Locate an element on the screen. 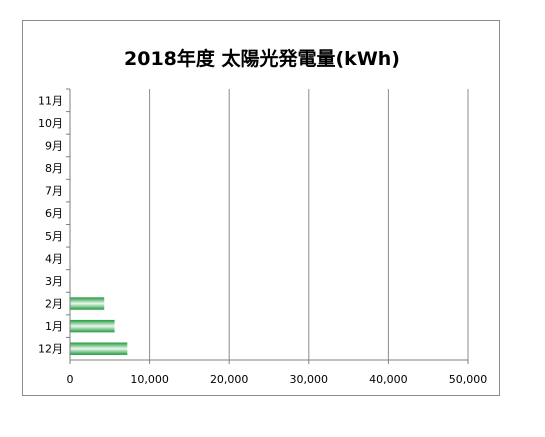  category-label: 1月 is located at coordinates (54, 326).